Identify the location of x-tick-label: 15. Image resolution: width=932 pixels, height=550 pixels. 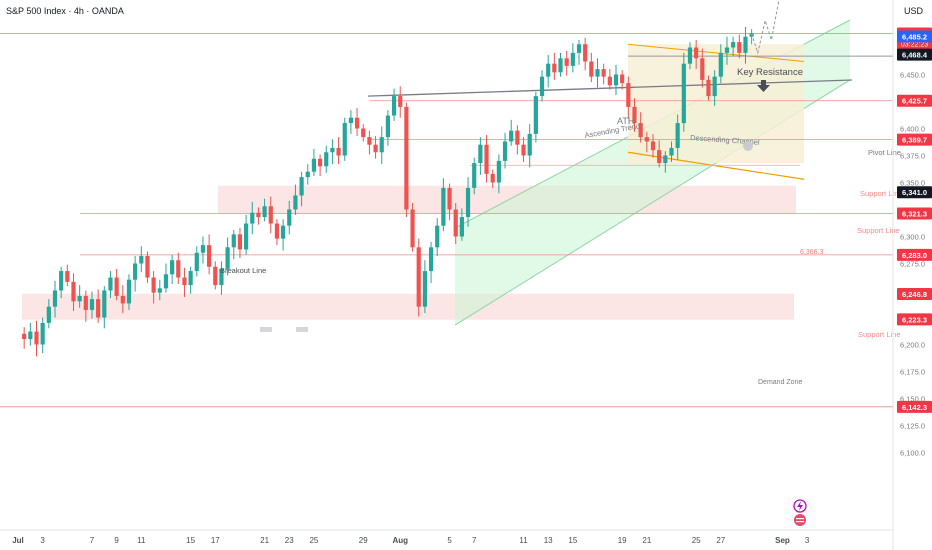
(572, 540).